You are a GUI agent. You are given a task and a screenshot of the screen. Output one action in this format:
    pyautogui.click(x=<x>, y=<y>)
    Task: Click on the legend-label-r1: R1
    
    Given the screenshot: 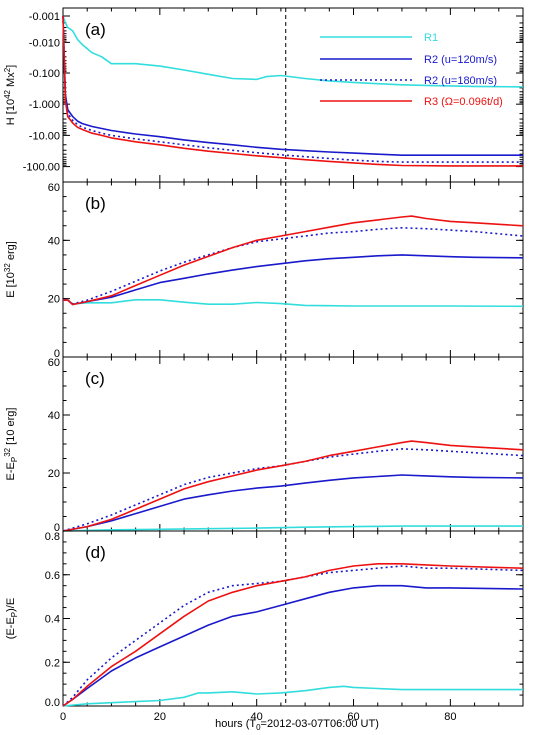 What is the action you would take?
    pyautogui.click(x=431, y=38)
    